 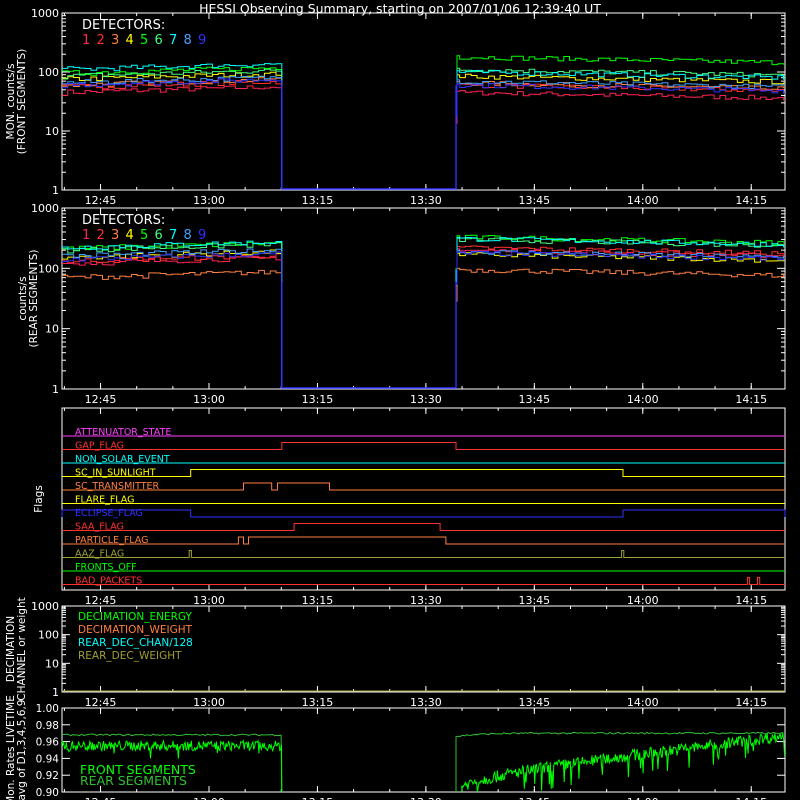 I want to click on livetime-xtick-label: 13:30, so click(x=426, y=798).